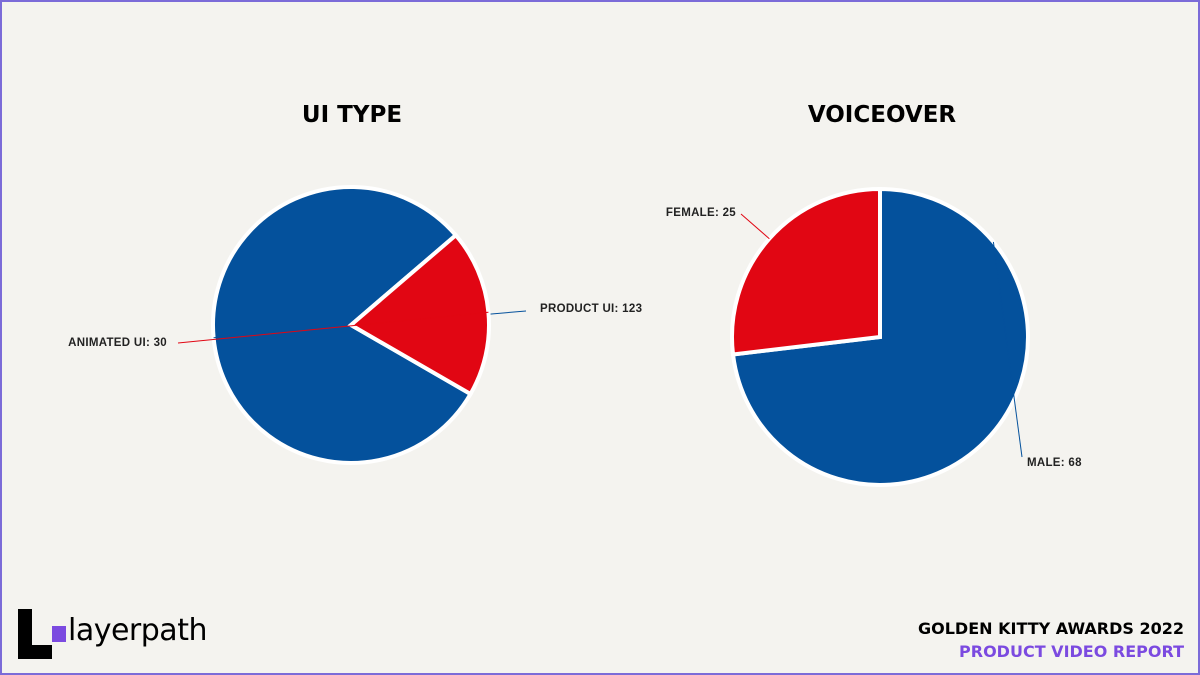 Image resolution: width=1200 pixels, height=675 pixels. Describe the element at coordinates (1054, 463) in the screenshot. I see `slice-label-1-0: MALE: 68` at that location.